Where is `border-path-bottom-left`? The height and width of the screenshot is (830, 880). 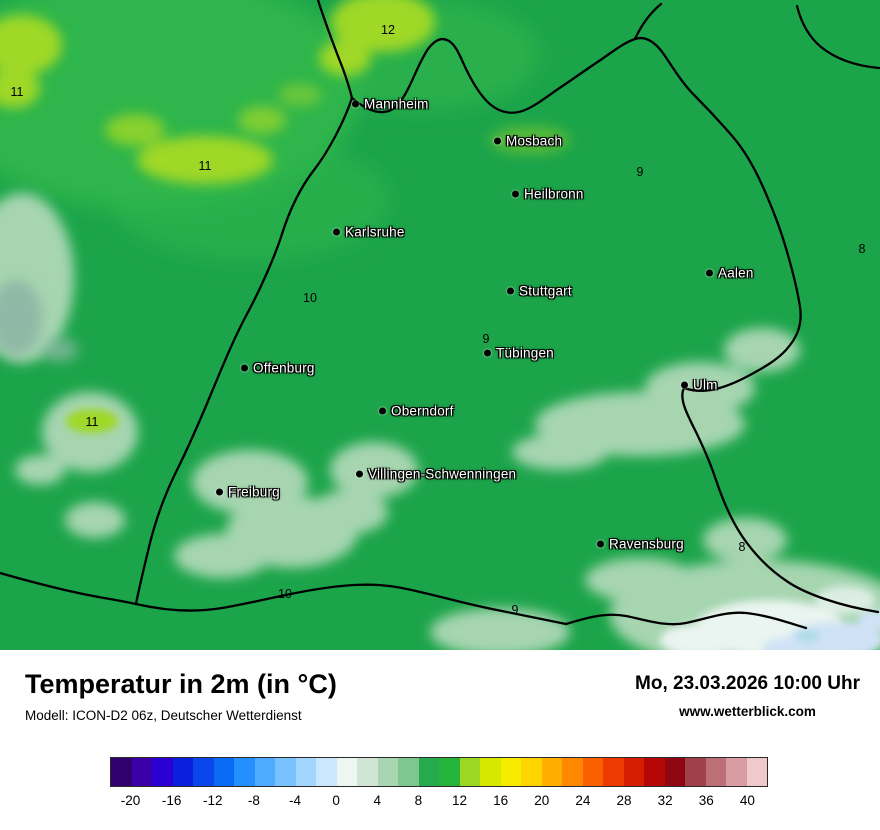
border-path-bottom-left is located at coordinates (69, 588).